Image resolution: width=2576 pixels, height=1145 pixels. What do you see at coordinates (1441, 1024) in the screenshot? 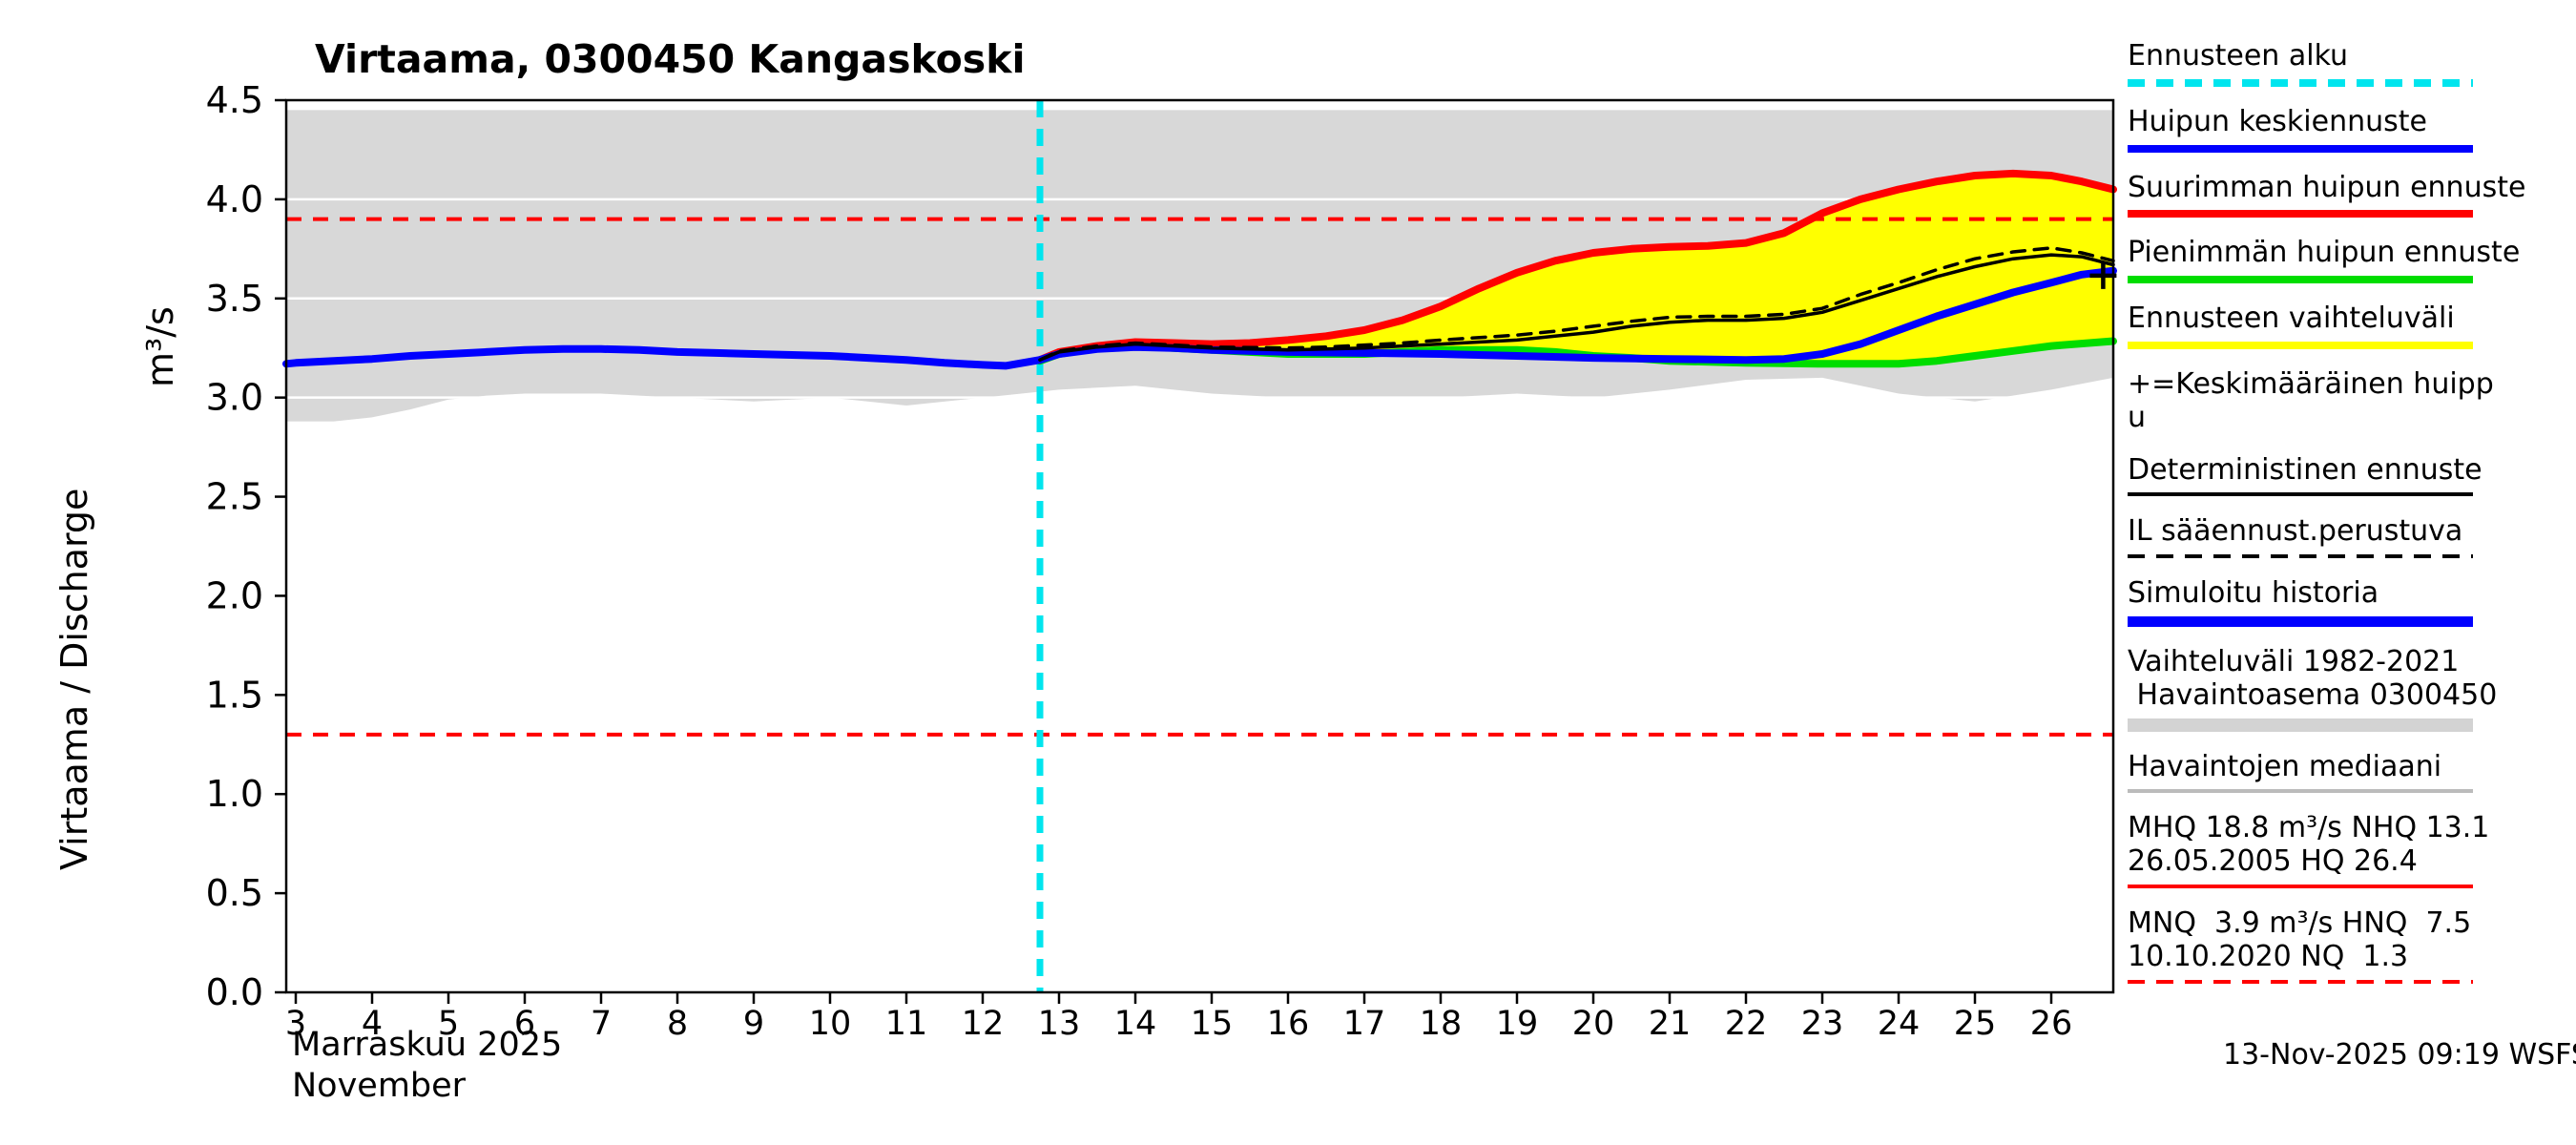
I see `x-tick-label: 18` at bounding box center [1441, 1024].